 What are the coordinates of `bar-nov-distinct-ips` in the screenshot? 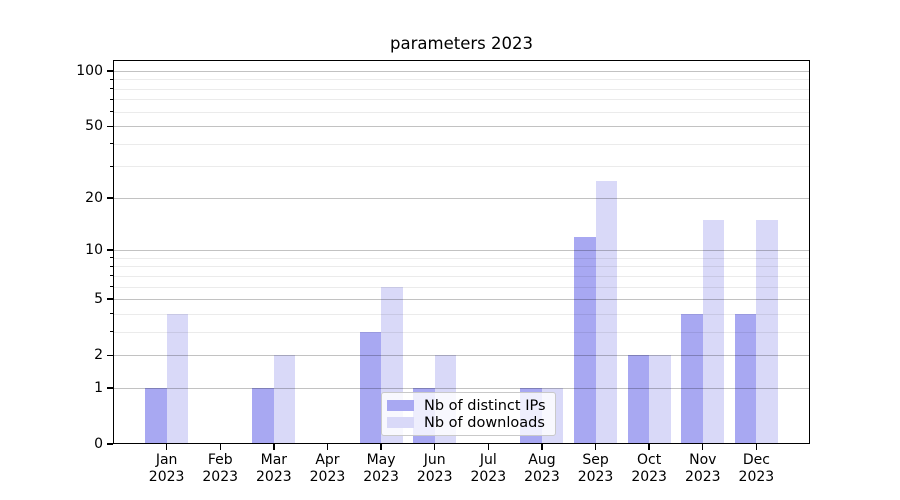 It's located at (692, 378).